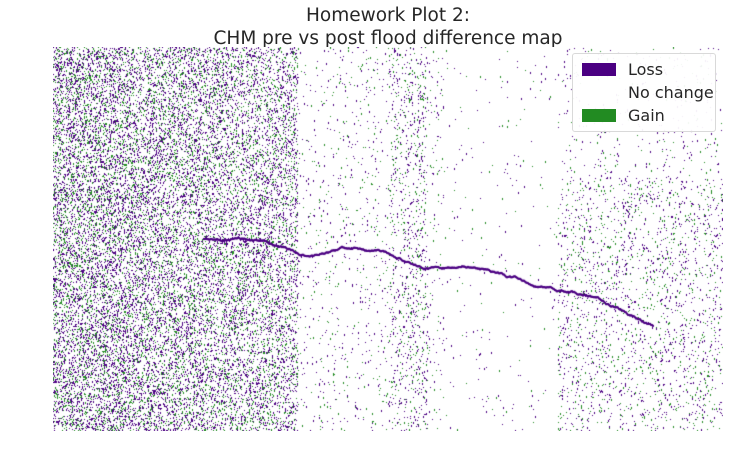  What do you see at coordinates (599, 69) in the screenshot?
I see `legend-swatch-loss` at bounding box center [599, 69].